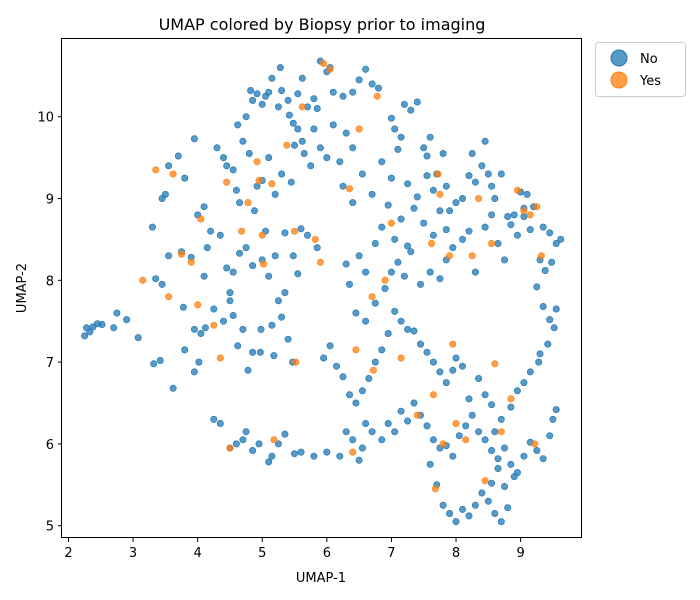 This screenshot has height=600, width=700. I want to click on y-tick-label: 7, so click(50, 363).